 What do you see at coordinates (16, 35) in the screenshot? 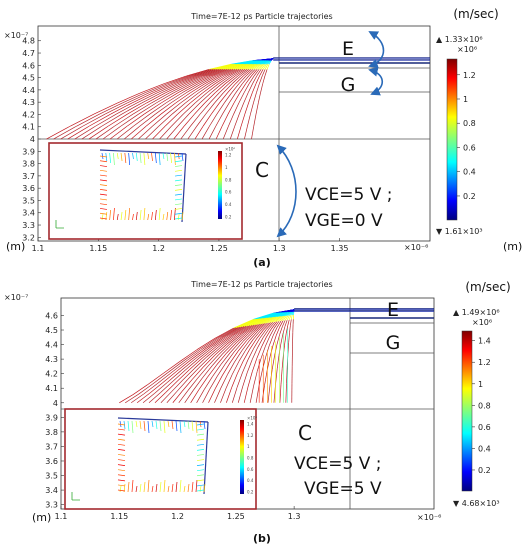
I see `panel-a-y-exponent: ×10⁻⁷` at bounding box center [16, 35].